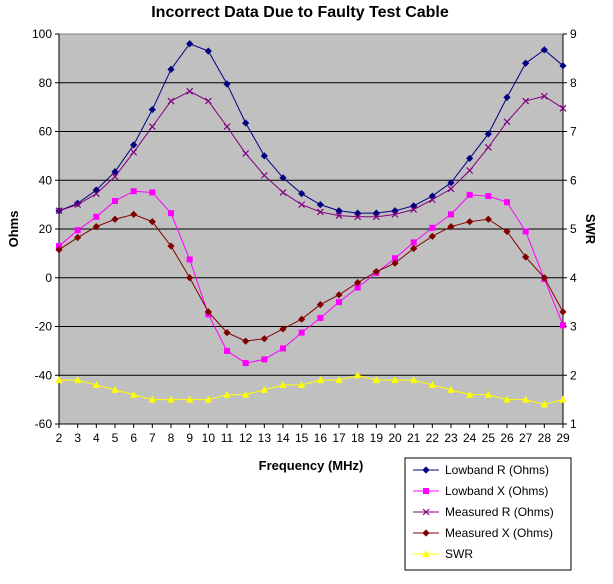  I want to click on legend-label: Measured X (Ohms), so click(499, 533).